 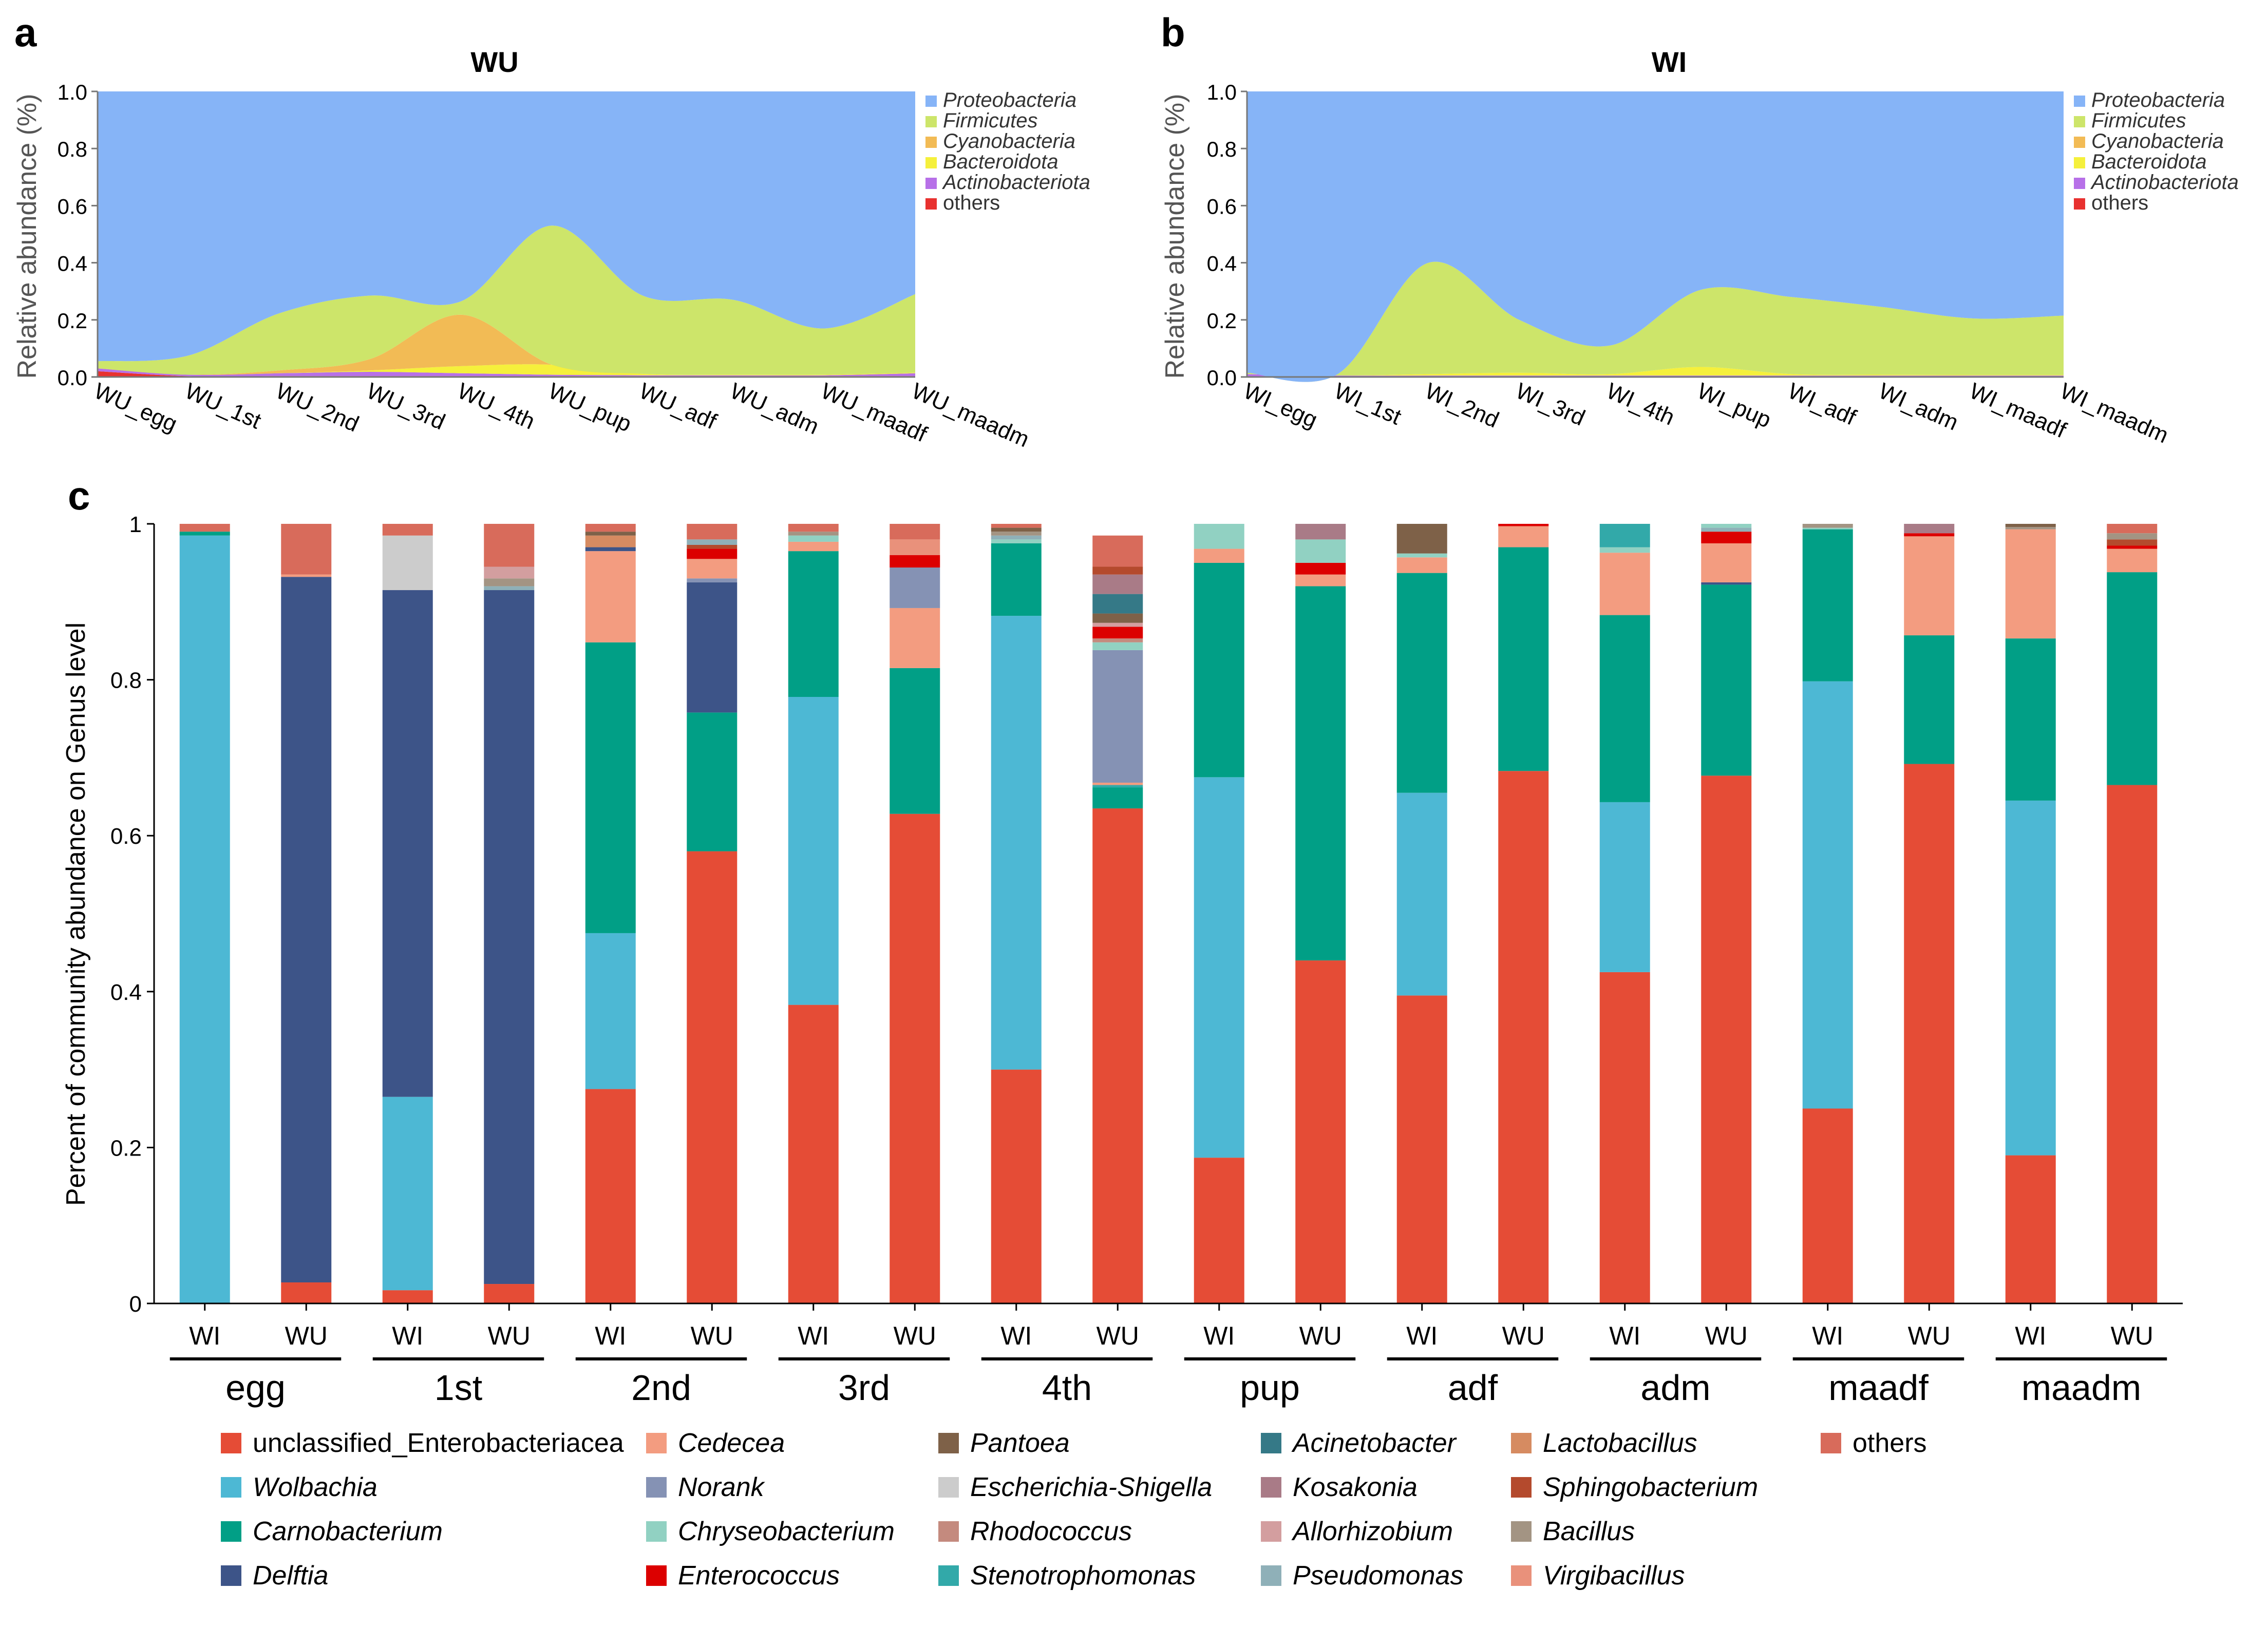 What do you see at coordinates (1009, 100) in the screenshot?
I see `panel-a-legend-label: Proteobacteria` at bounding box center [1009, 100].